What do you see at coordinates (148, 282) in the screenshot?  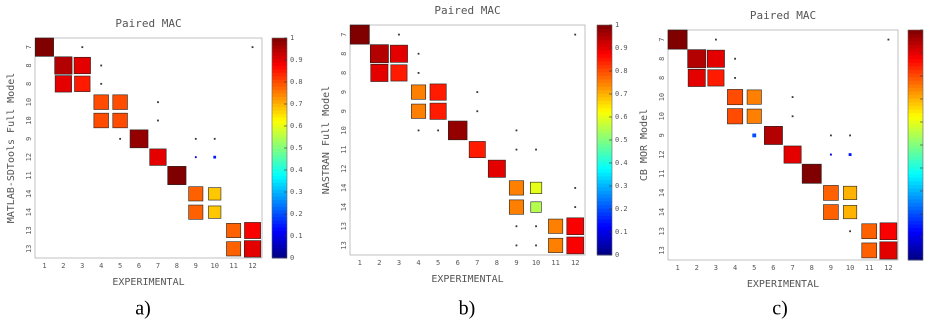 I see `x-axis-label: EXPERIMENTAL` at bounding box center [148, 282].